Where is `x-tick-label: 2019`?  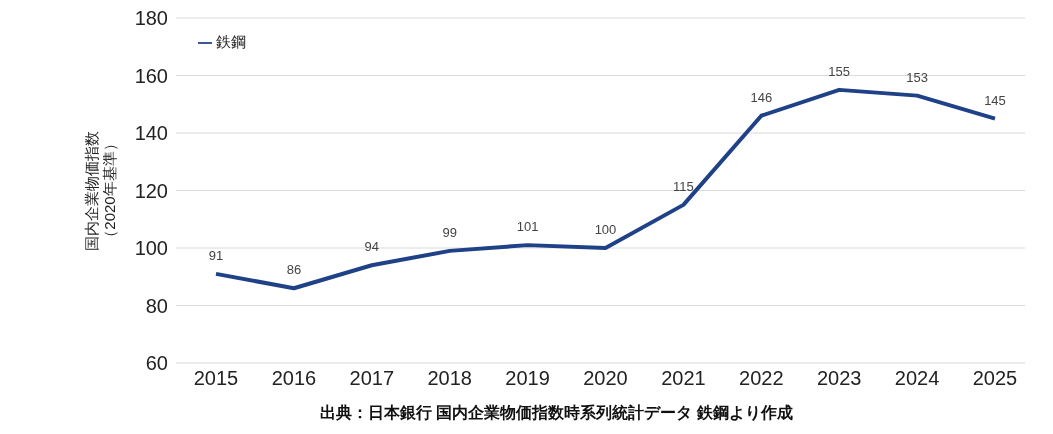
x-tick-label: 2019 is located at coordinates (527, 378).